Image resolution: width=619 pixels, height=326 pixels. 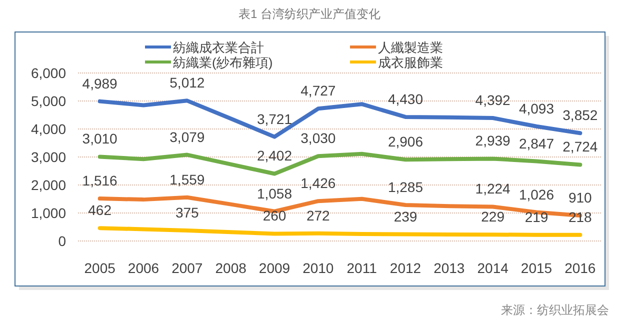 I want to click on data-label: 1,559, so click(x=187, y=179).